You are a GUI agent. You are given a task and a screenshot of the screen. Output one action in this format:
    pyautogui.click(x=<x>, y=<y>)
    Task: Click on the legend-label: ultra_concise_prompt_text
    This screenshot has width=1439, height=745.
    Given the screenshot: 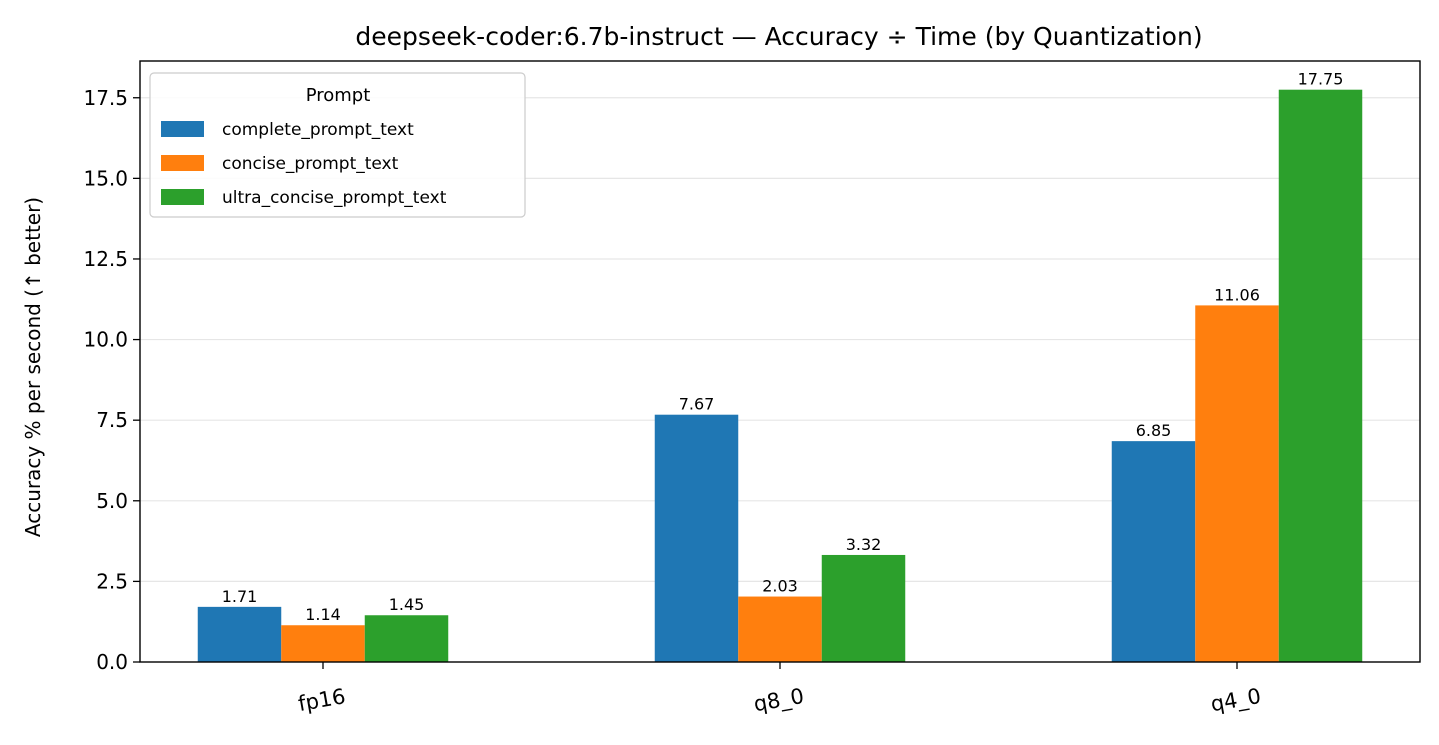 What is the action you would take?
    pyautogui.click(x=334, y=198)
    